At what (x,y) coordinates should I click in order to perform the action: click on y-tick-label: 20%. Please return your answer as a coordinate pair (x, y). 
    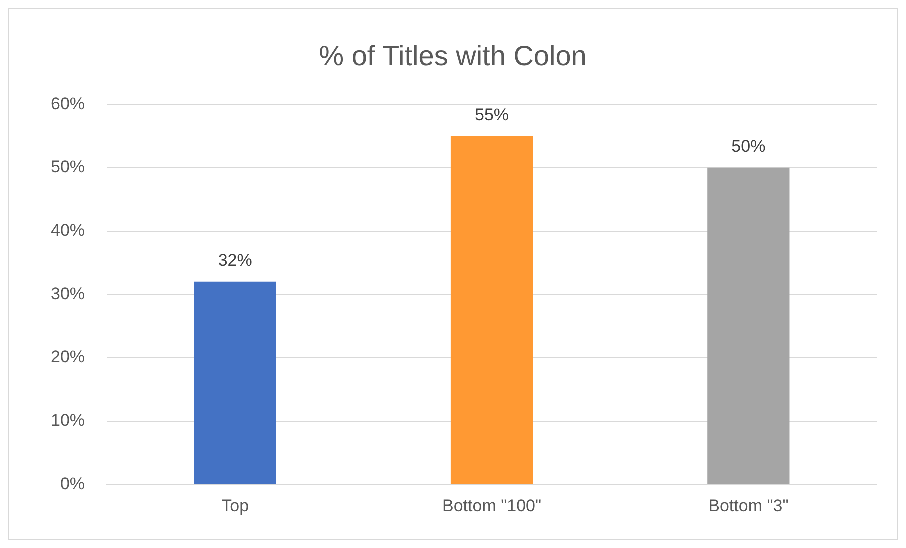
    Looking at the image, I should click on (68, 357).